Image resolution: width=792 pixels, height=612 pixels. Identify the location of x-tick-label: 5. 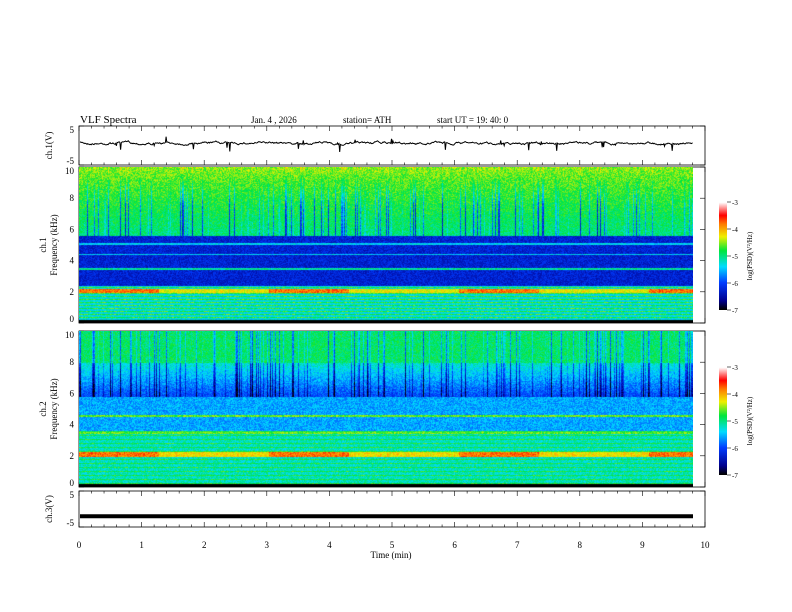
(392, 545).